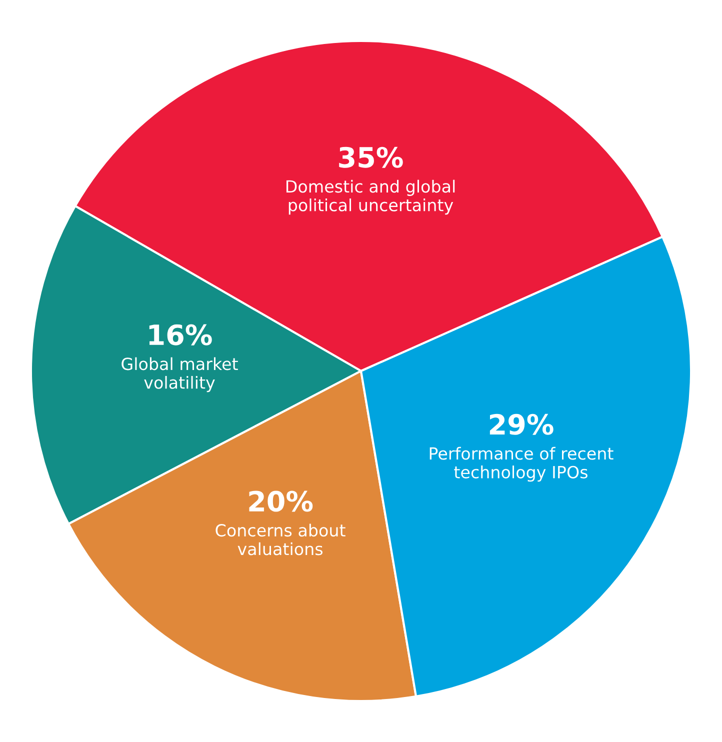 The height and width of the screenshot is (742, 722). What do you see at coordinates (371, 157) in the screenshot?
I see `data-label: 35%` at bounding box center [371, 157].